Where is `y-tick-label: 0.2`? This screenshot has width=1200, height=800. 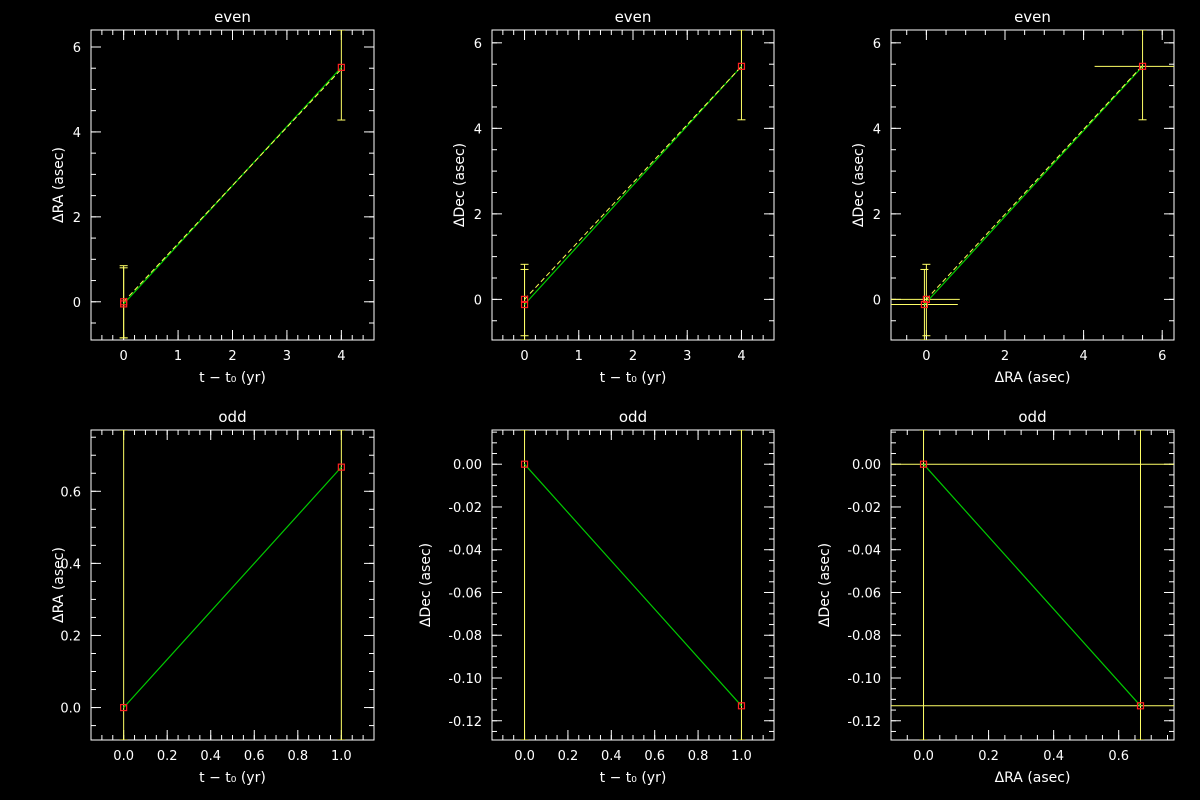
y-tick-label: 0.2 is located at coordinates (70, 636).